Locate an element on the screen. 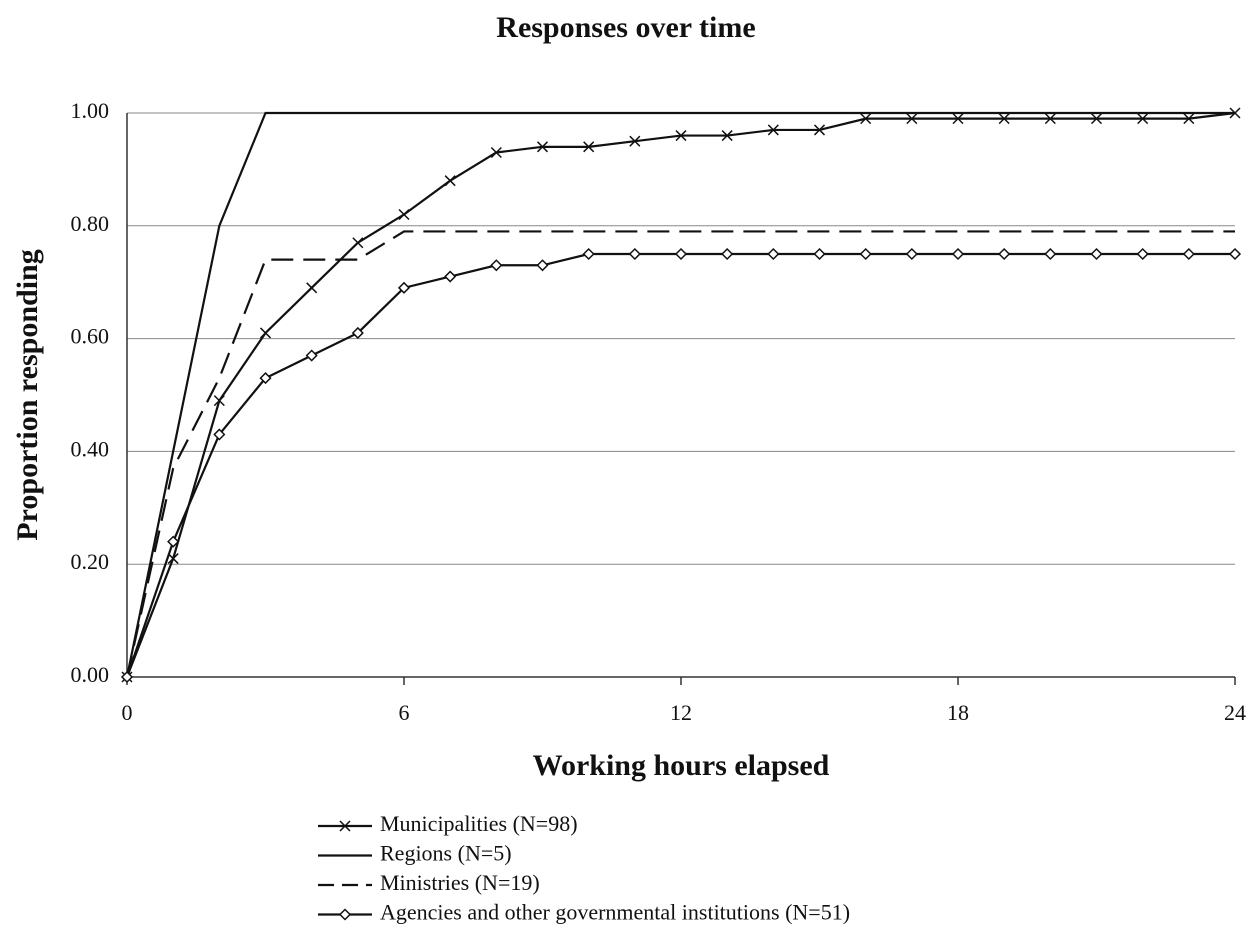 This screenshot has width=1250, height=930. x-tick-label: 6 is located at coordinates (404, 712).